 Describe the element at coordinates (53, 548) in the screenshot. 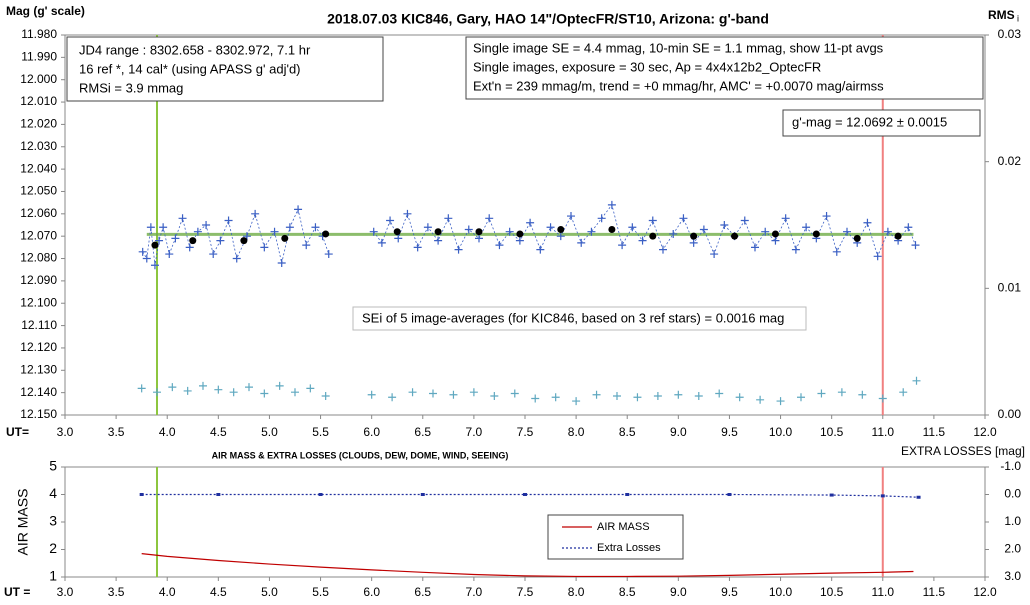

I see `y-tick-label: 2` at that location.